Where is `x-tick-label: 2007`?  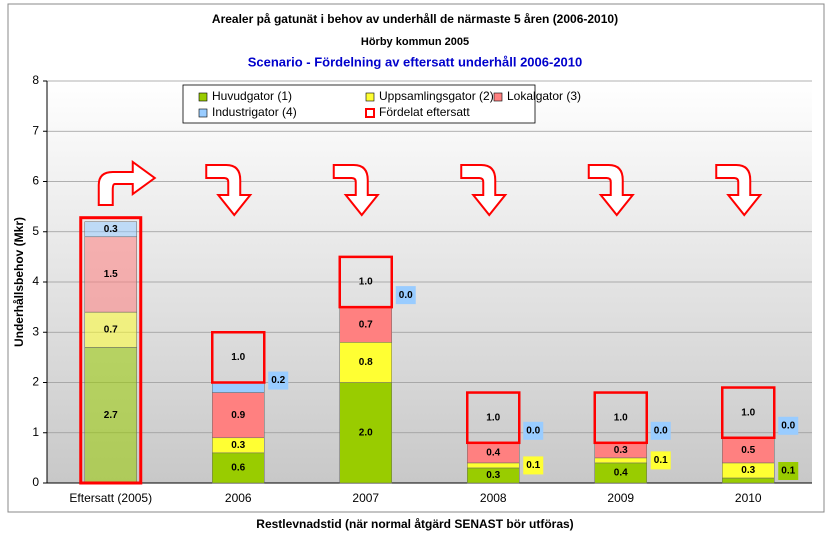 x-tick-label: 2007 is located at coordinates (365, 498).